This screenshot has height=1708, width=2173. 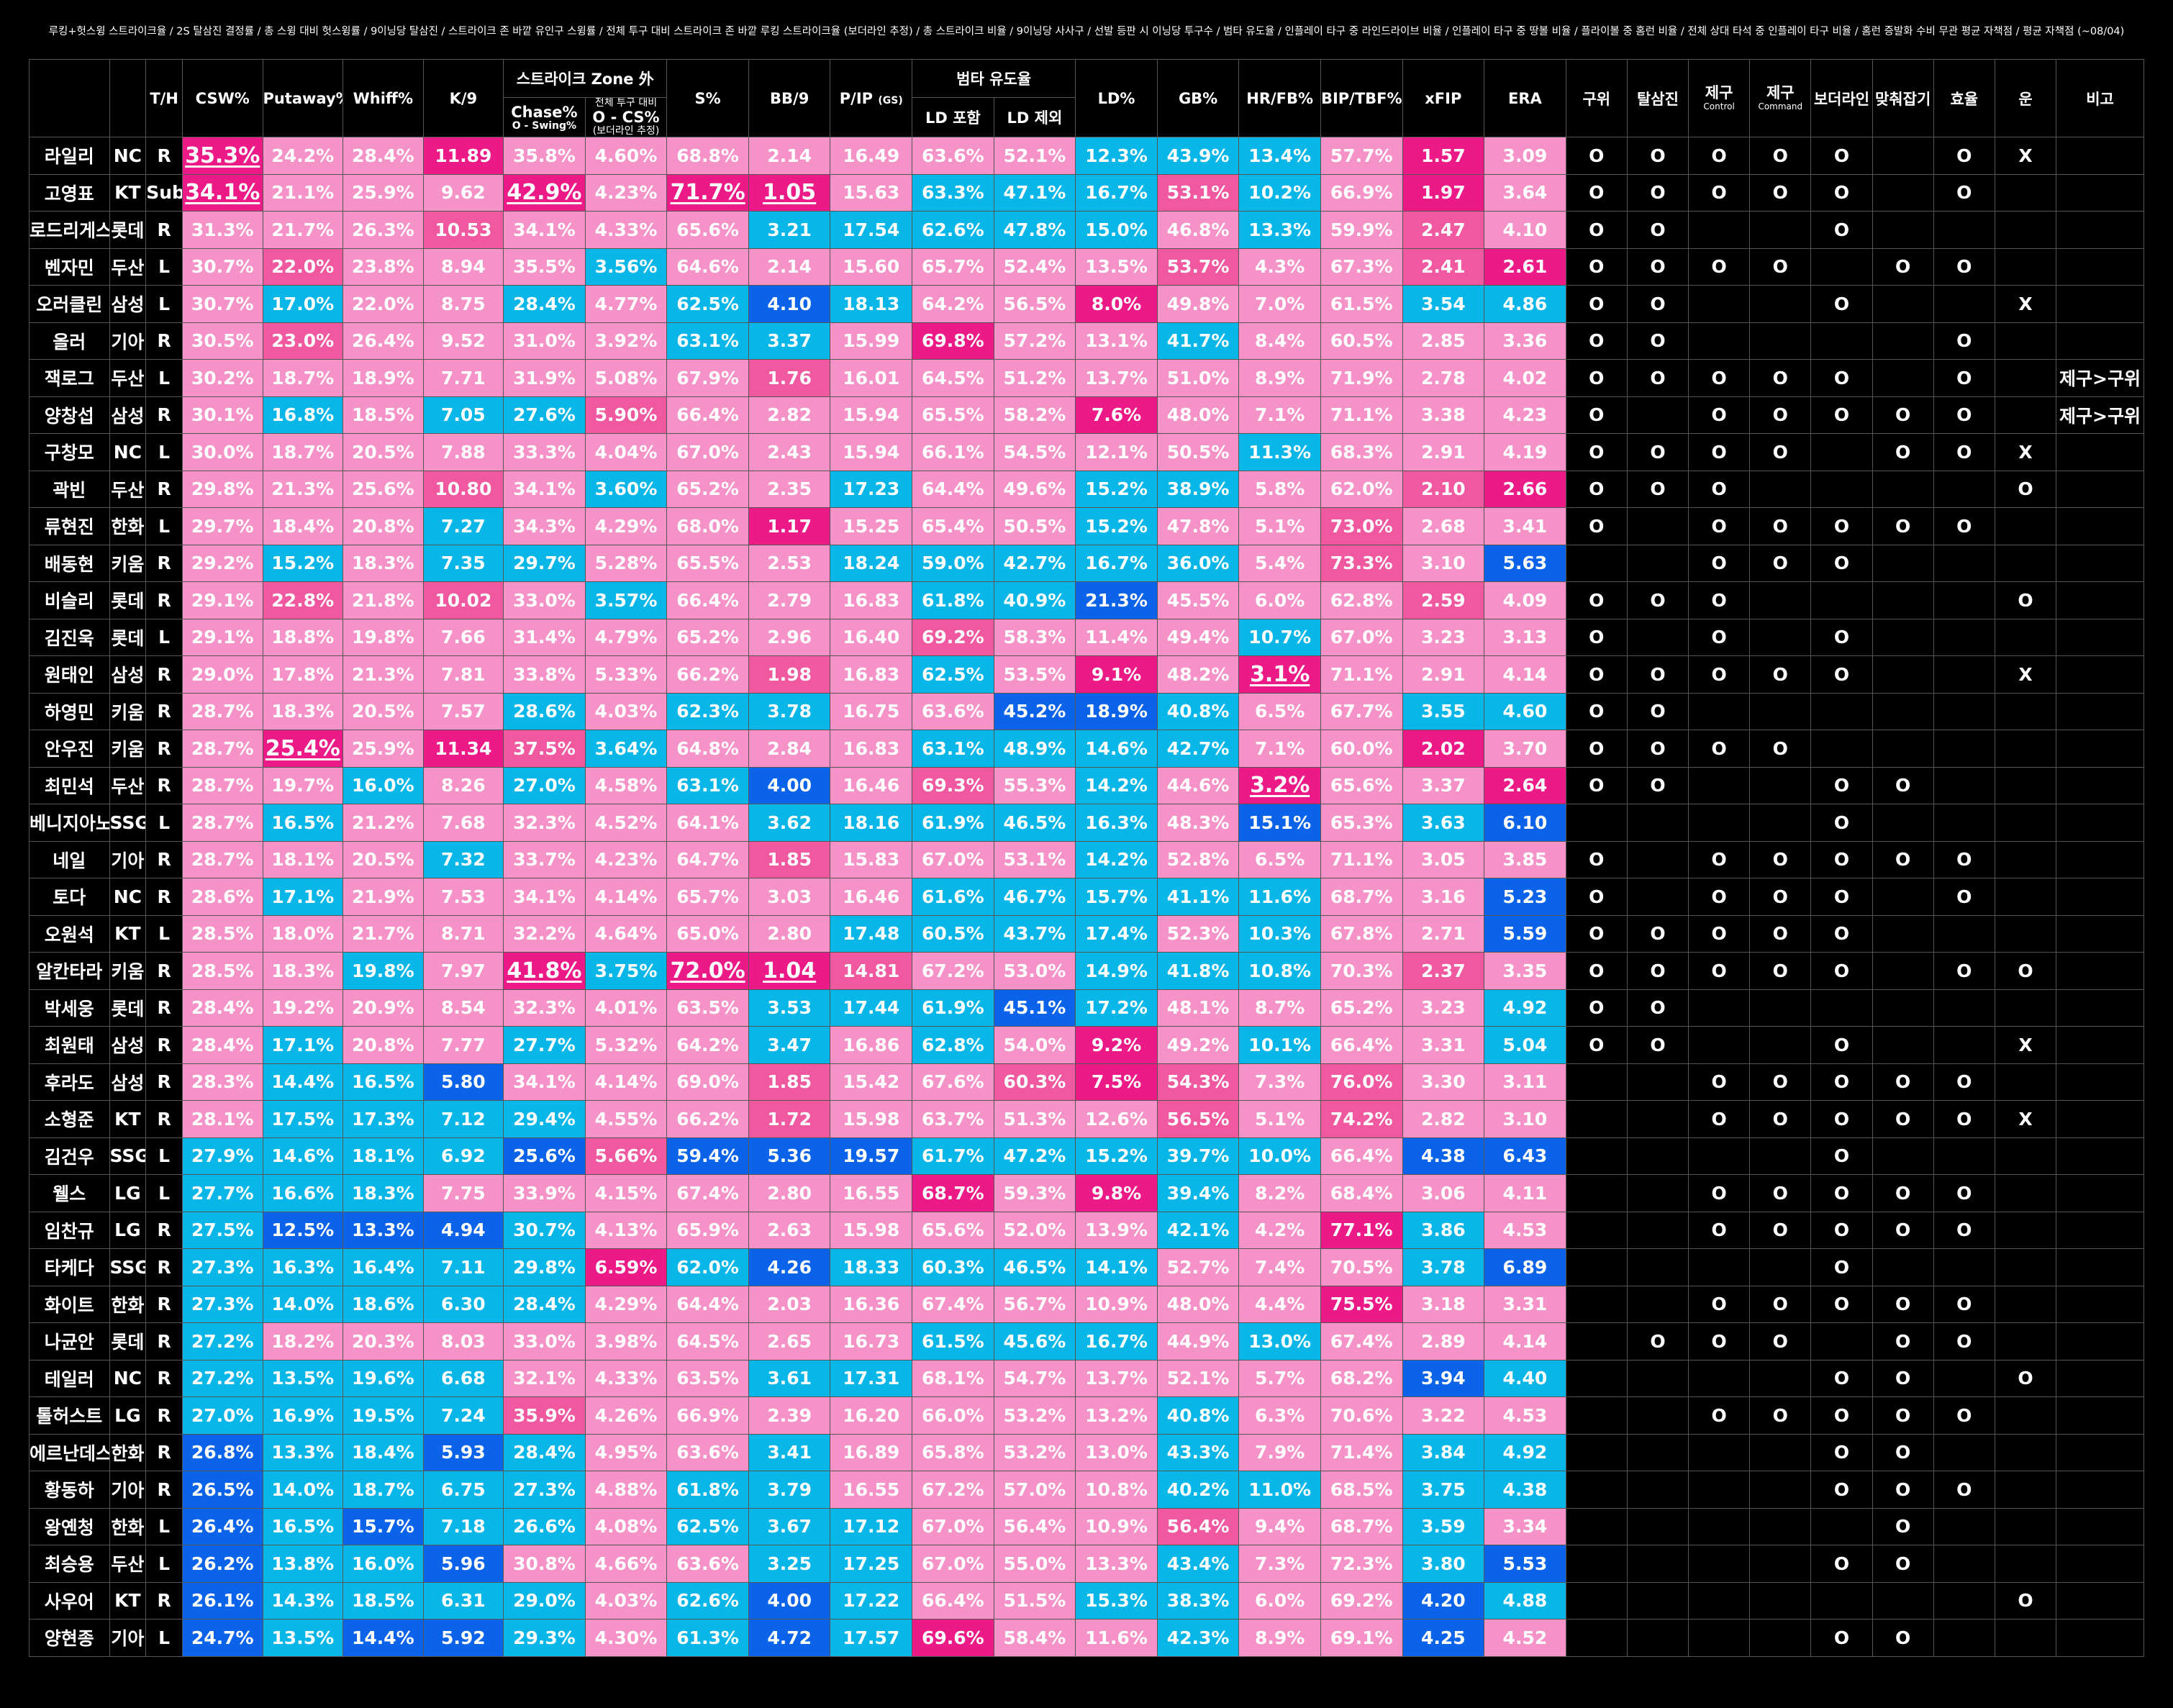 I want to click on stat-cell: 5.93, so click(x=463, y=1452).